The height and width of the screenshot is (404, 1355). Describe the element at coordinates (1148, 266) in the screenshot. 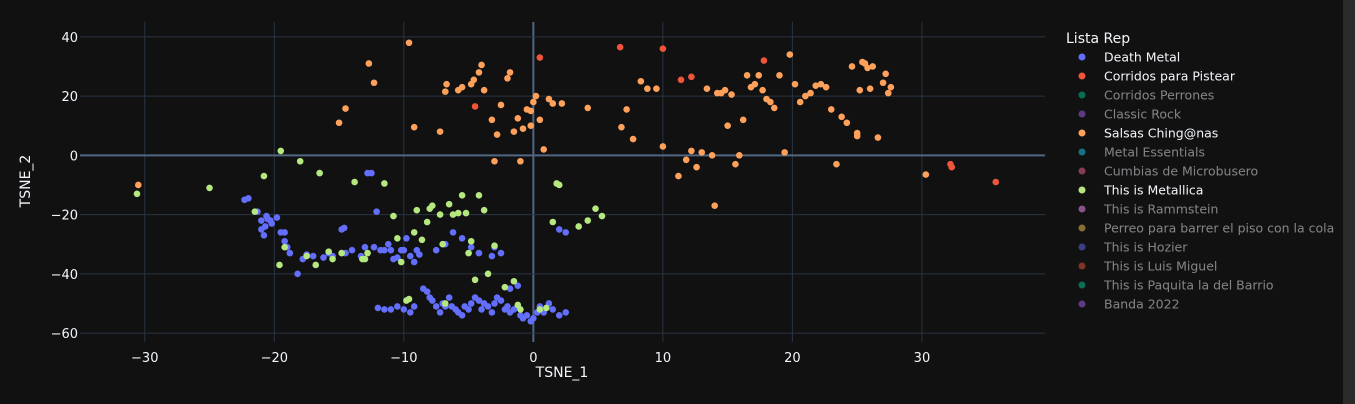

I see `legend-item: This is Luis Miguel` at that location.